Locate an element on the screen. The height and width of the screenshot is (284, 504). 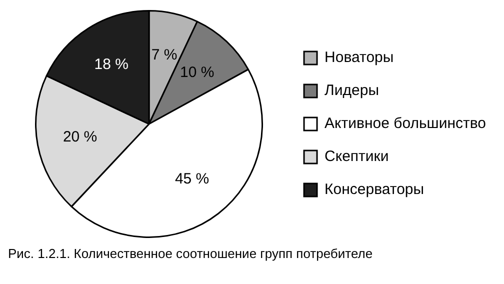
data-label: 7 % is located at coordinates (164, 55).